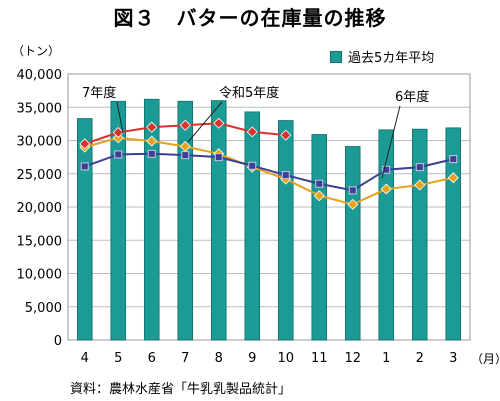  Describe the element at coordinates (99, 93) in the screenshot. I see `annotation-label: 7年度` at that location.